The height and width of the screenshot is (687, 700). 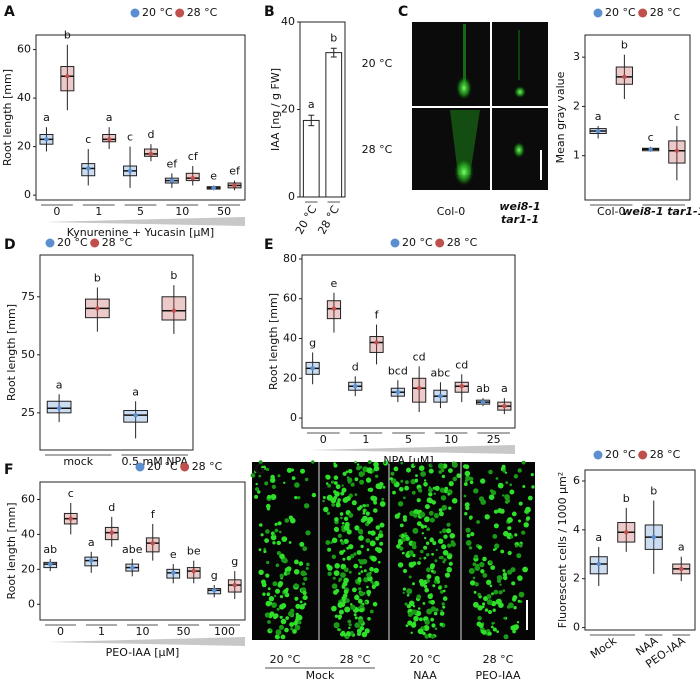 I want to click on x-tick-label: 28 °C, so click(x=328, y=219).